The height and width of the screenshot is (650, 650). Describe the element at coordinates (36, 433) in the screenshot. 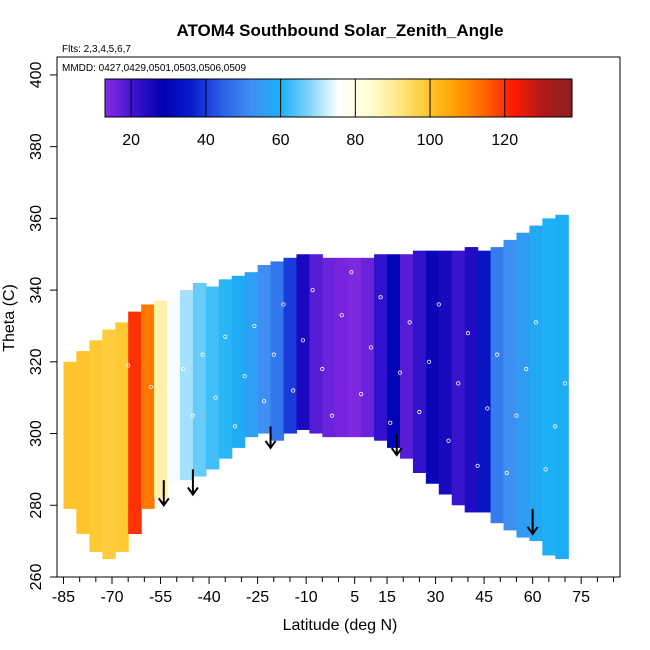

I see `y-tick-label: 300` at that location.